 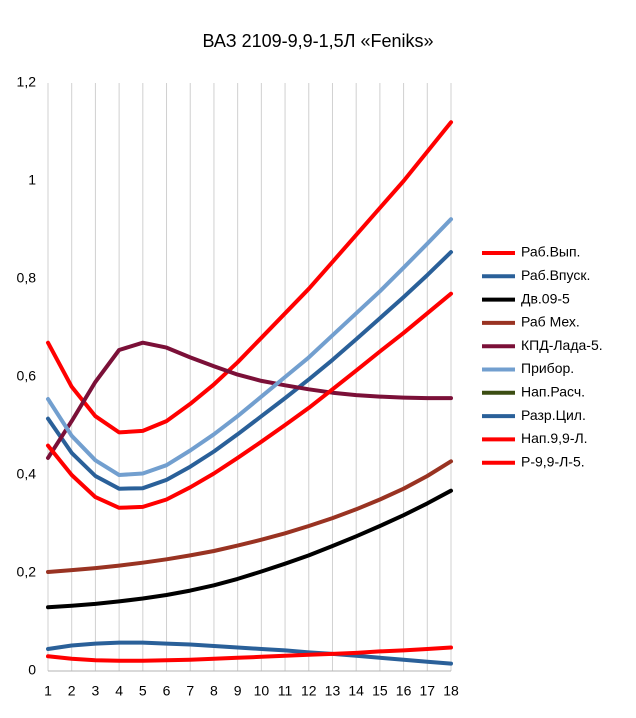 I want to click on legend-label: Раб.Впуск., so click(x=555, y=275).